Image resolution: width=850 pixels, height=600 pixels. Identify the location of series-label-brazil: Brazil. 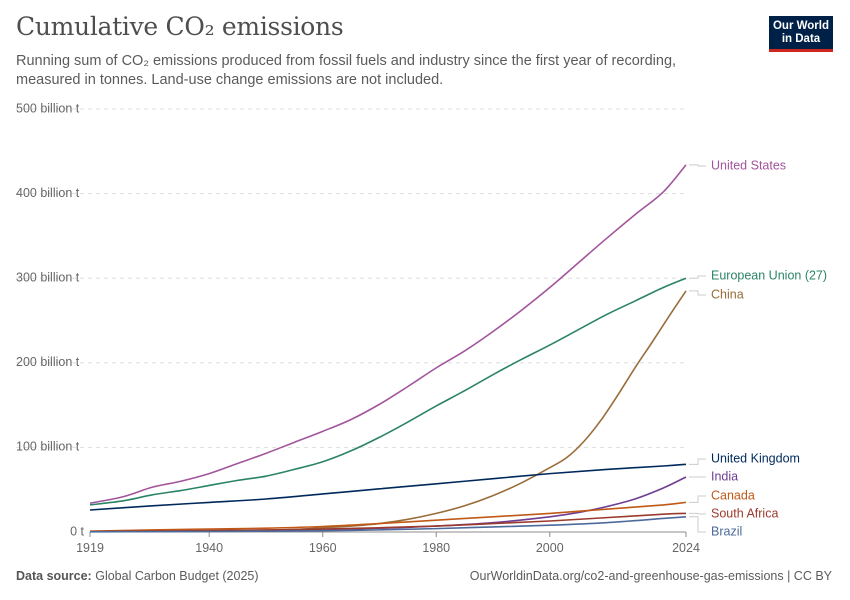
(726, 531).